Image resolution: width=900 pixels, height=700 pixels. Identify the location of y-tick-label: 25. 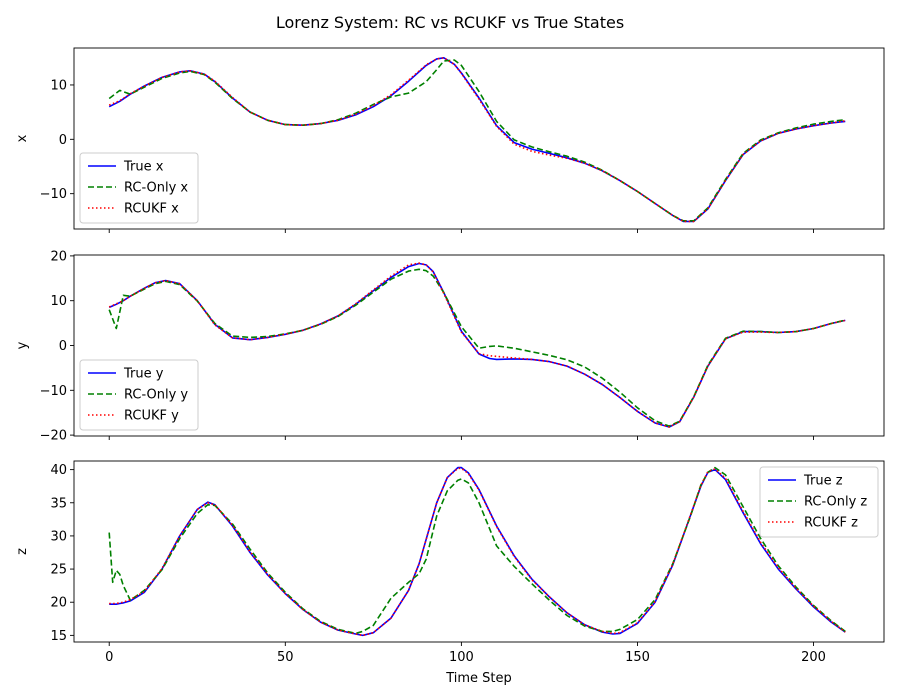
(58, 570).